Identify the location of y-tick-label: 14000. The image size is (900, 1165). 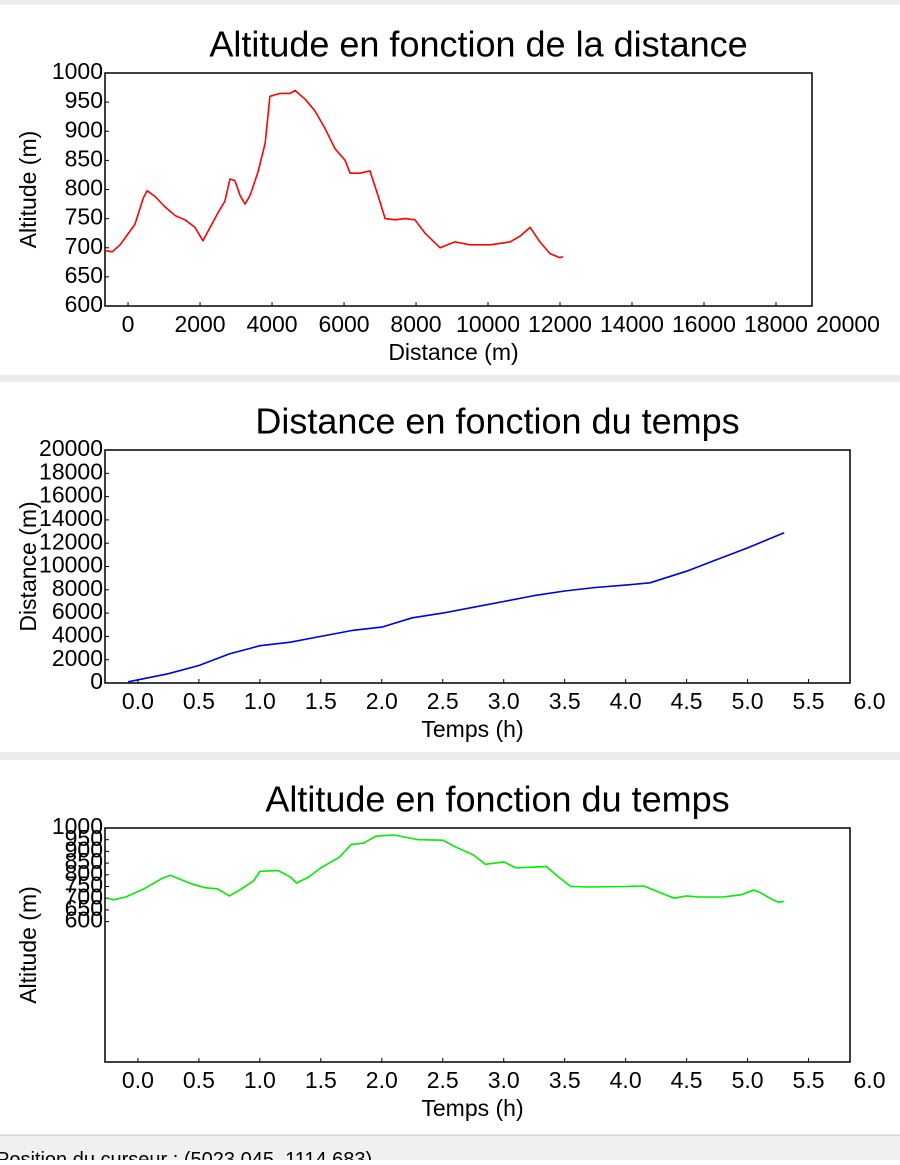
(71, 518).